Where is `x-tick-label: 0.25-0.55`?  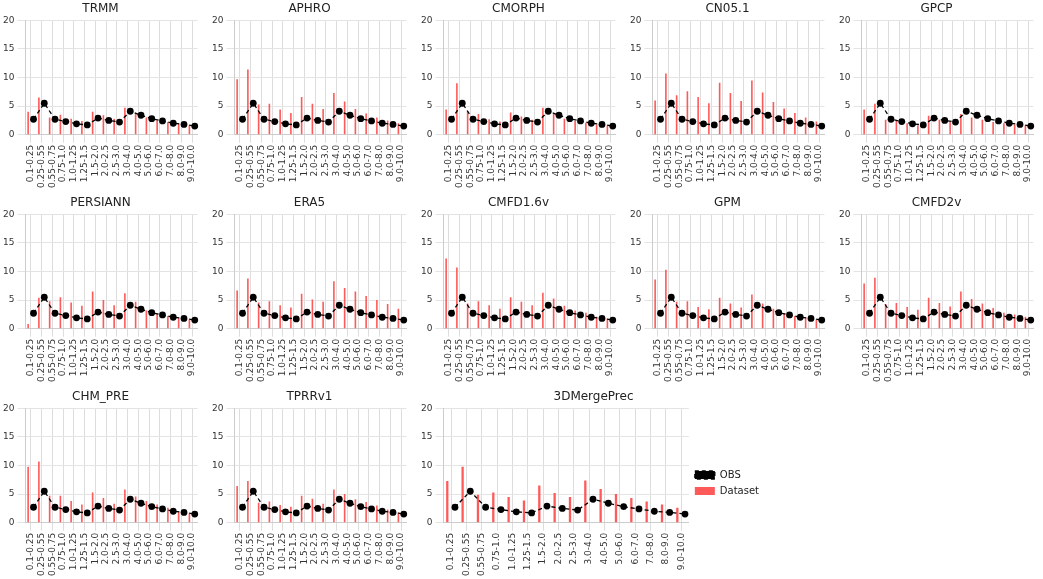
x-tick-label: 0.25-0.55 is located at coordinates (667, 166).